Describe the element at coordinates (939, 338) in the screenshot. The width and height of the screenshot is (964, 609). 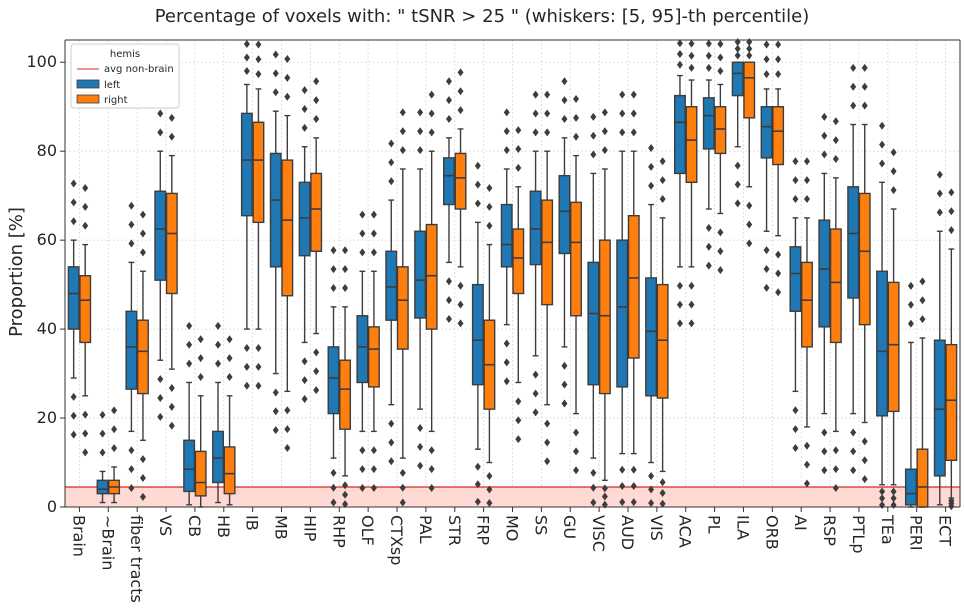
I see `box-left-ECT` at that location.